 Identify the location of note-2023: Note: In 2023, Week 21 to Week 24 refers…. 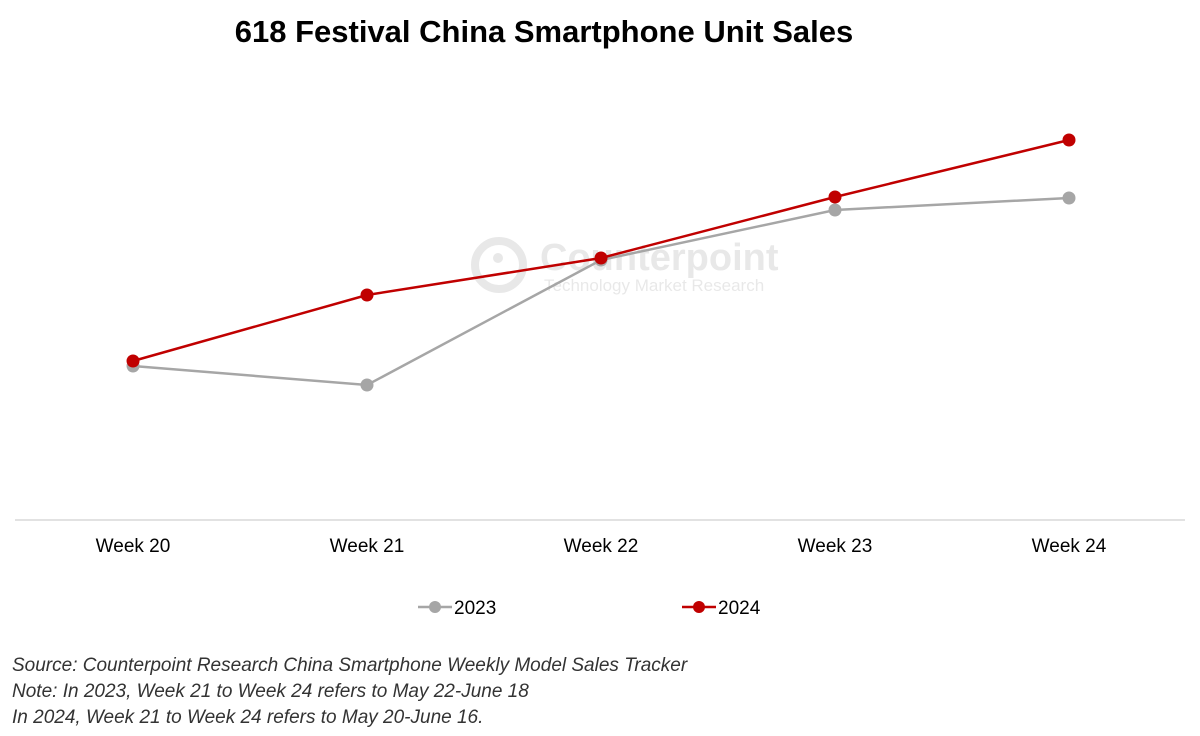
(270, 691).